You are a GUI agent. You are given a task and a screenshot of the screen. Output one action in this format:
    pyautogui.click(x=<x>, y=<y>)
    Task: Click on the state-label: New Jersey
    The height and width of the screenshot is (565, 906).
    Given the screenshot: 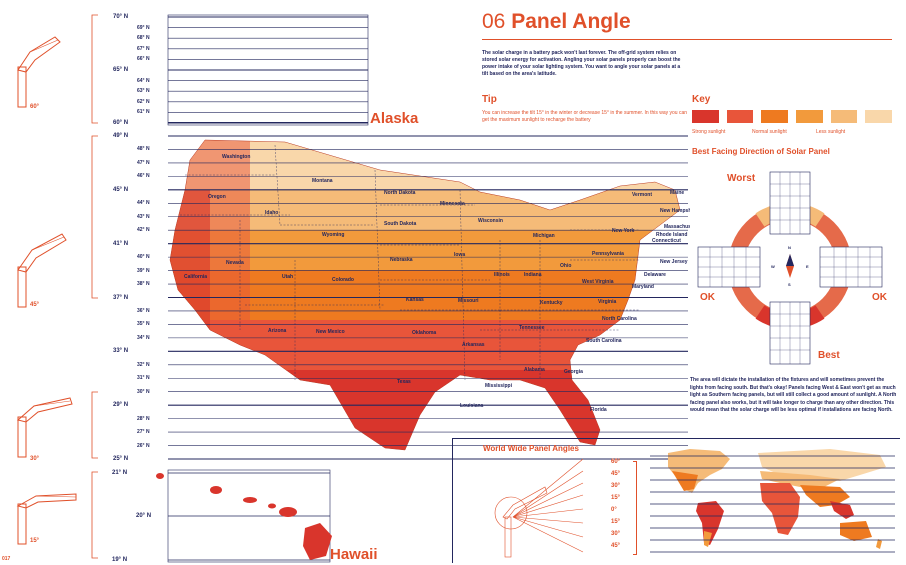 What is the action you would take?
    pyautogui.click(x=674, y=262)
    